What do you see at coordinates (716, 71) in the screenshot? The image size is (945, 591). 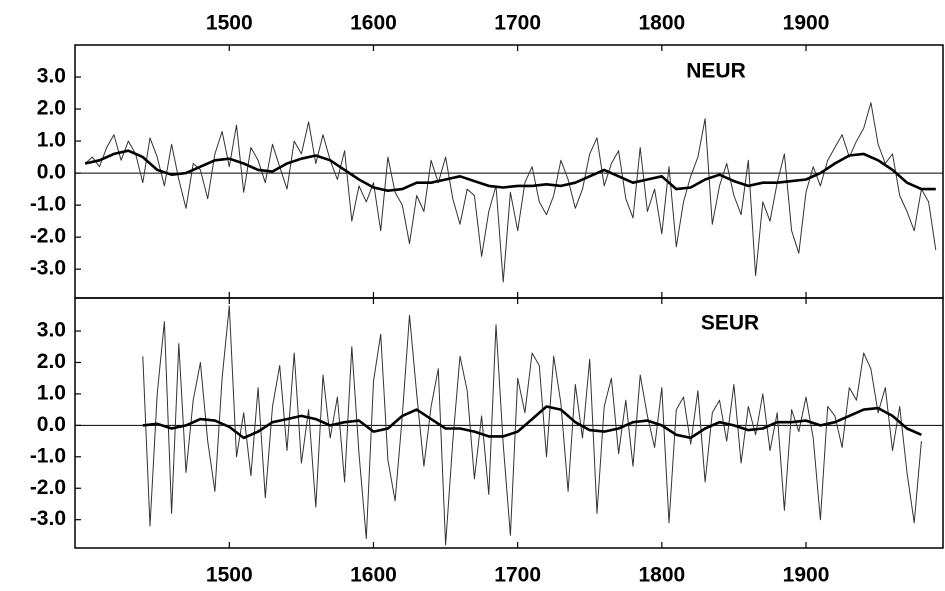 I see `panel-title: NEUR` at bounding box center [716, 71].